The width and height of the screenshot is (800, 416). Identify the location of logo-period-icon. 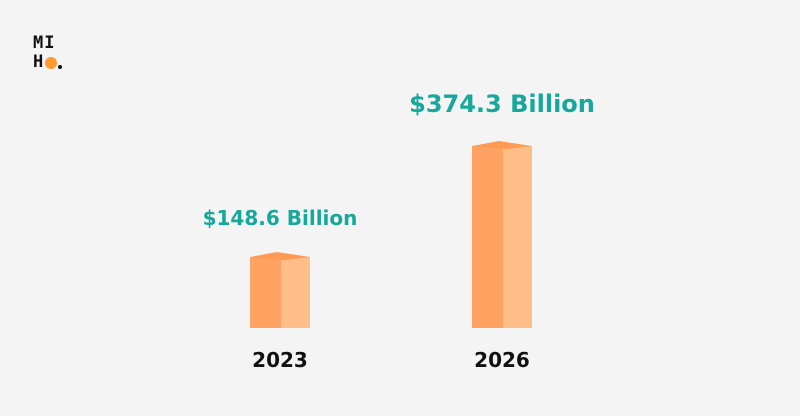
(60, 67).